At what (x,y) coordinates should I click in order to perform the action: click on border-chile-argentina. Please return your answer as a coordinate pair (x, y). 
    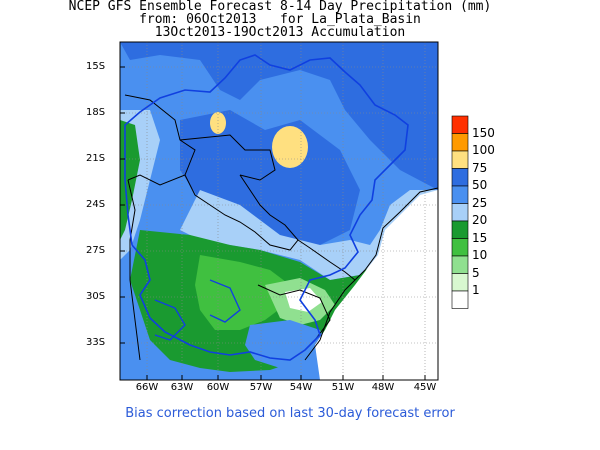
    Looking at the image, I should click on (134, 270).